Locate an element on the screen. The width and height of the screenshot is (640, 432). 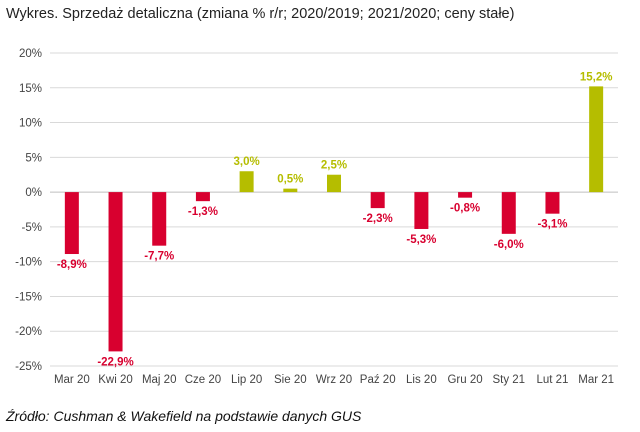
data-label: -2,3% is located at coordinates (378, 219).